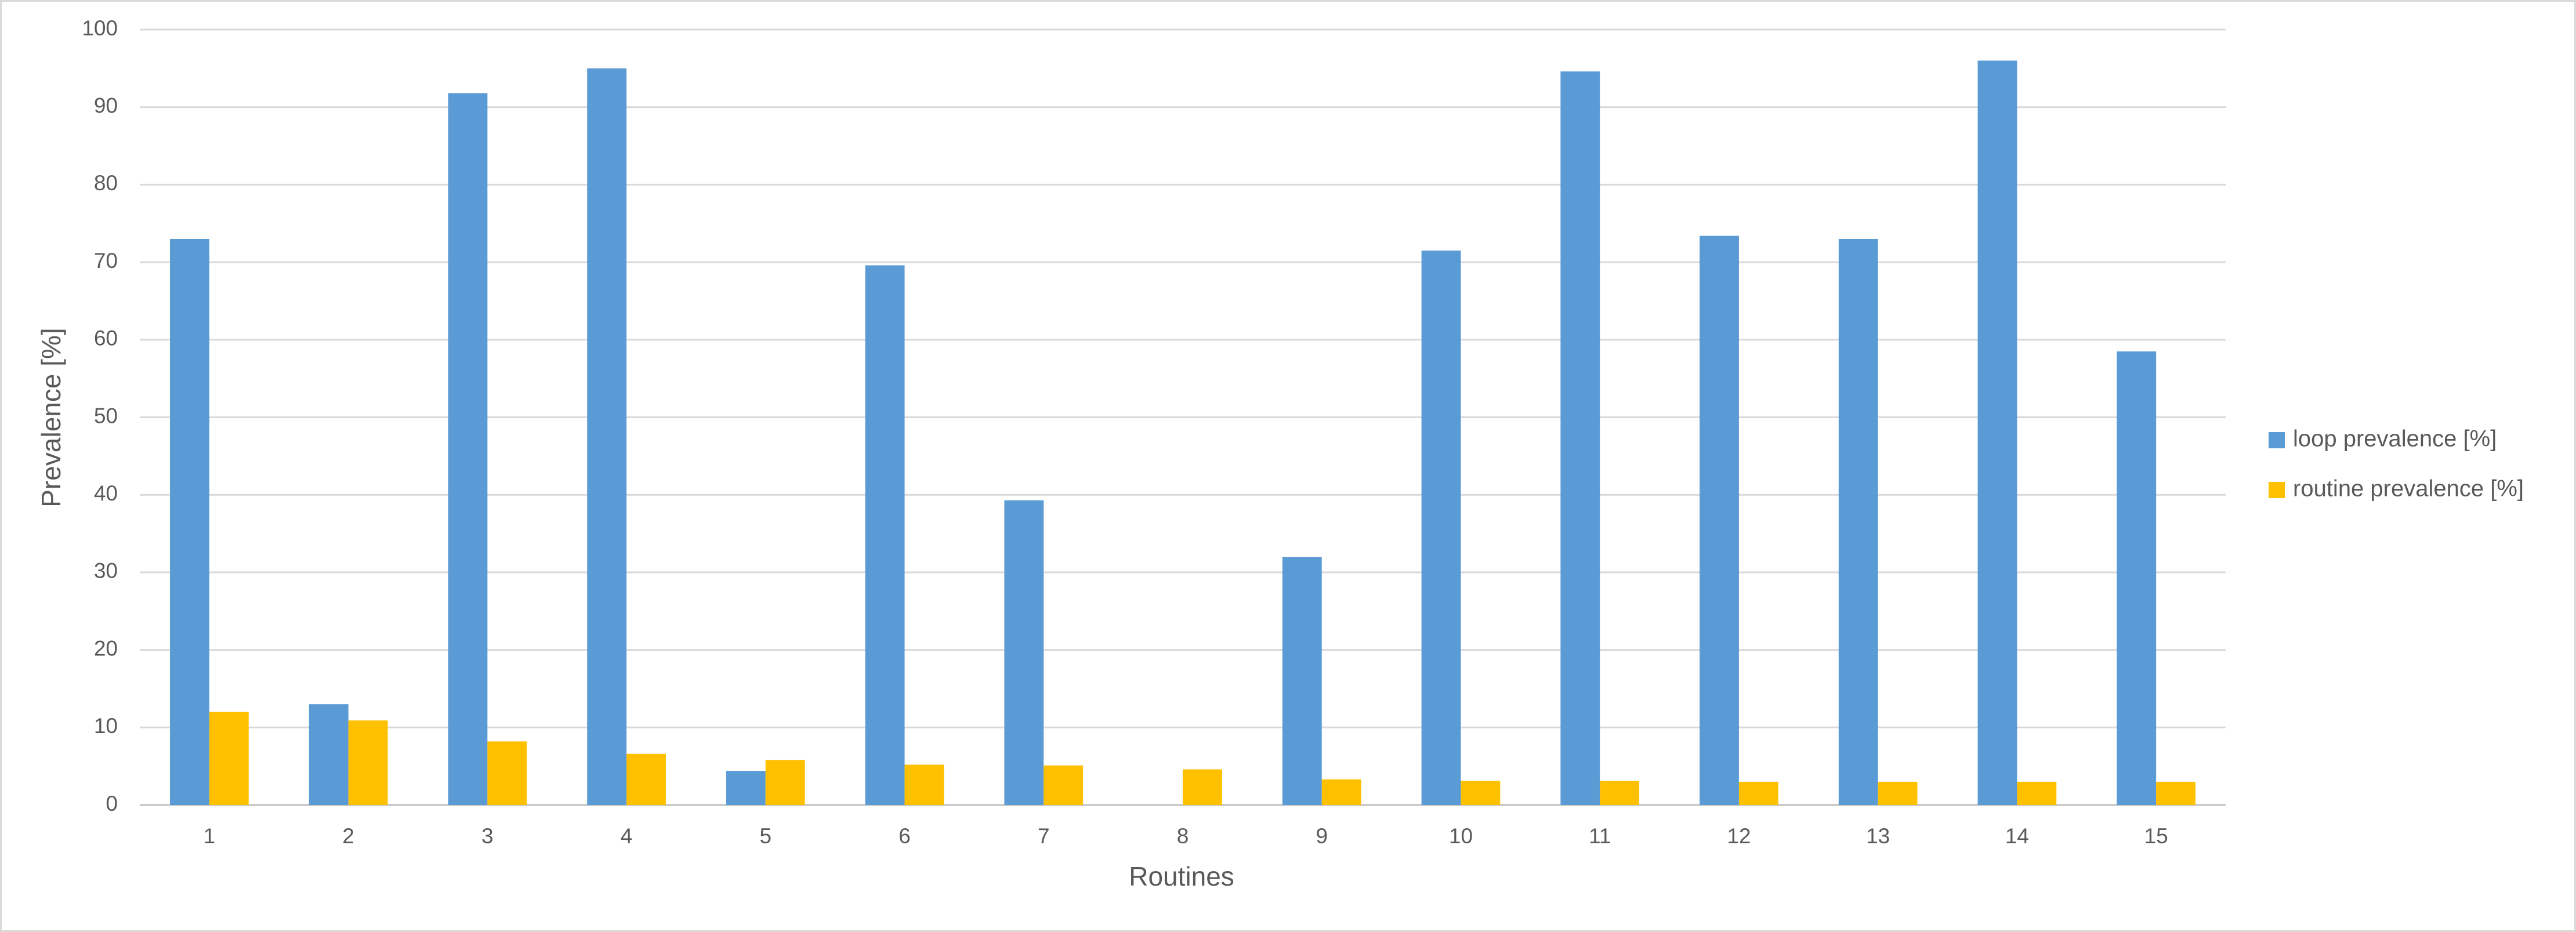 This screenshot has height=932, width=2576. I want to click on x-tick-label: 14, so click(2017, 836).